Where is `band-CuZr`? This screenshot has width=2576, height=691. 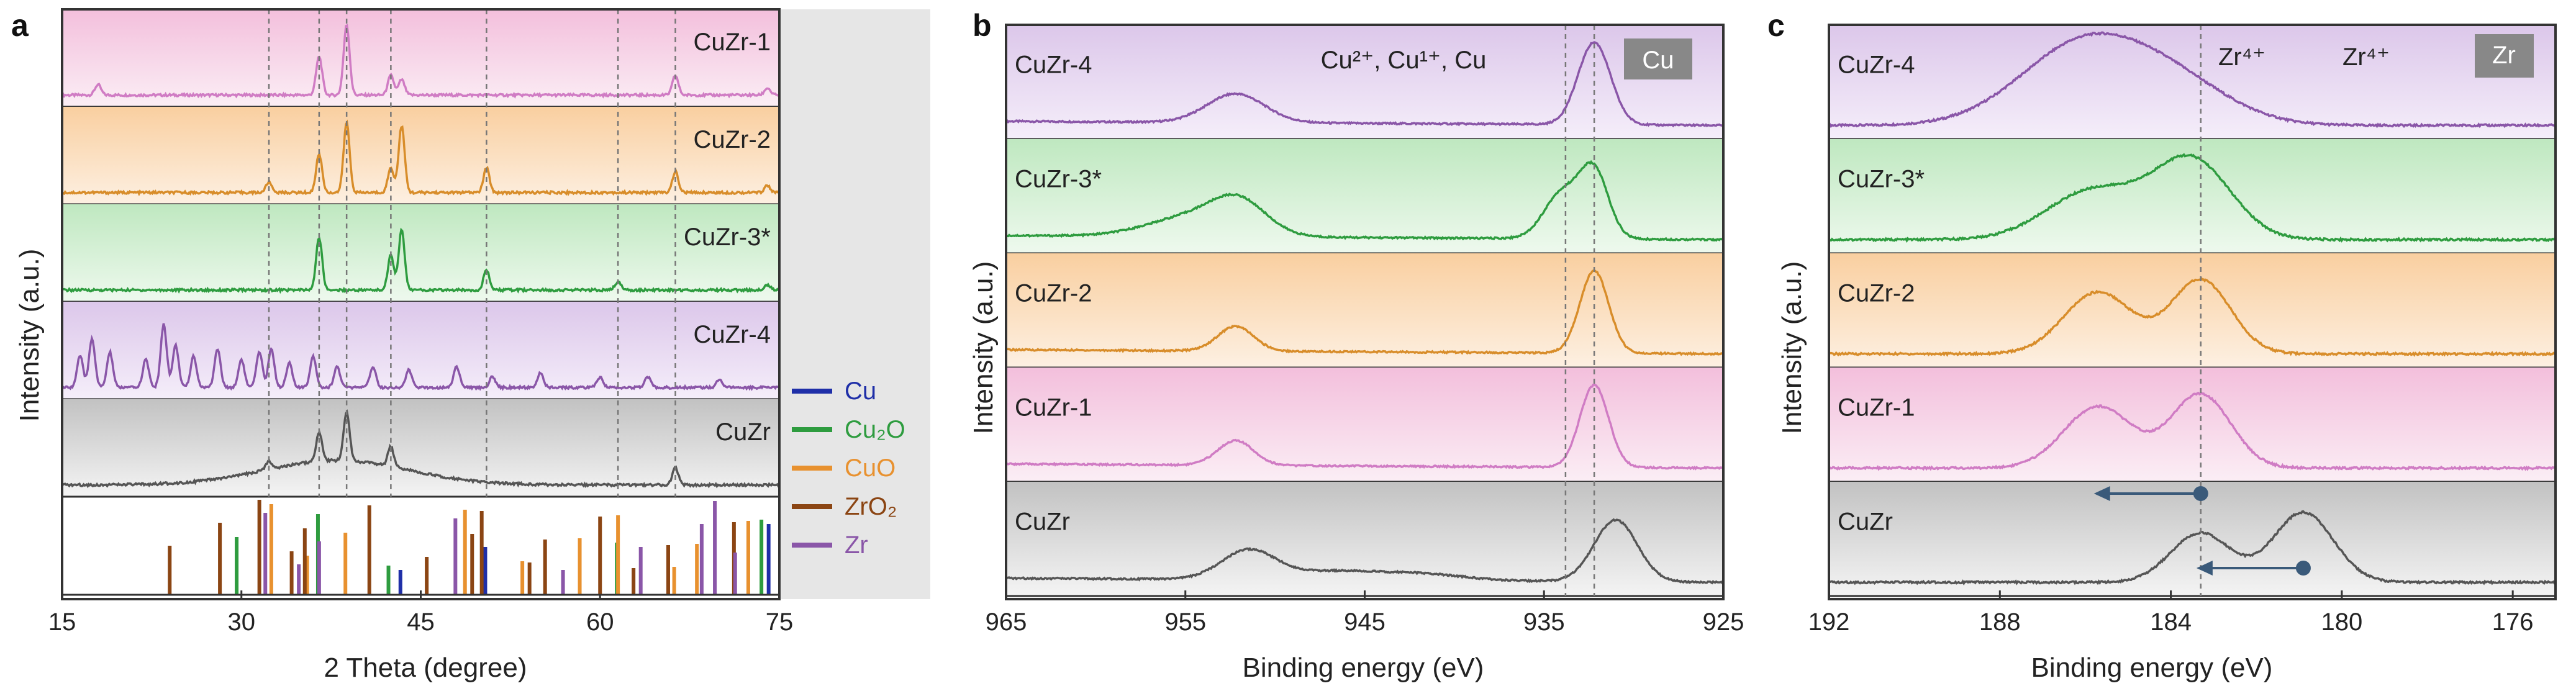
band-CuZr is located at coordinates (2192, 539).